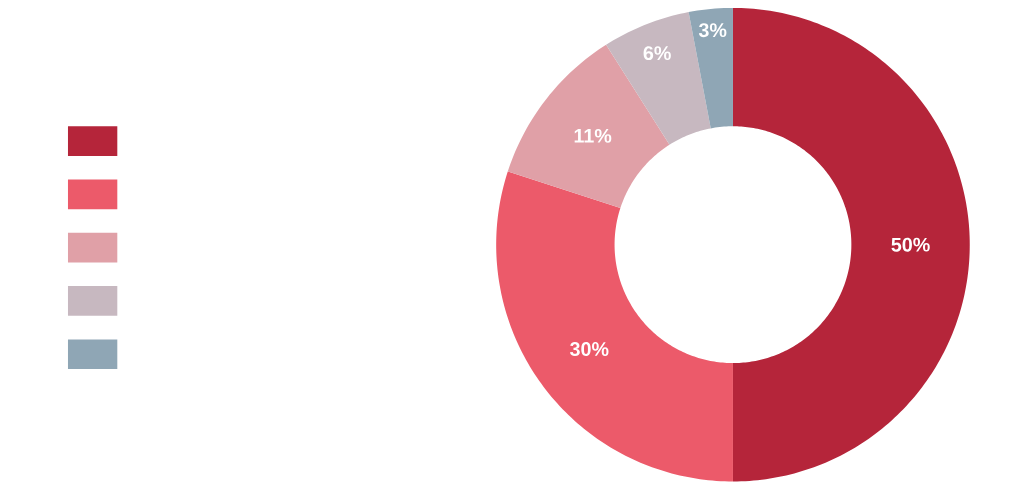 The height and width of the screenshot is (490, 1024). Describe the element at coordinates (593, 135) in the screenshot. I see `data-label: 11%` at that location.